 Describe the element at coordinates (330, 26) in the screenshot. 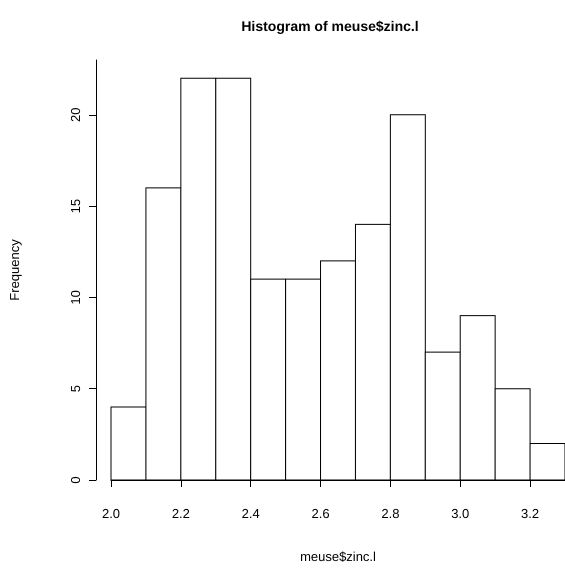

I see `chart-title: Histogram of meuse$zinc.l` at that location.